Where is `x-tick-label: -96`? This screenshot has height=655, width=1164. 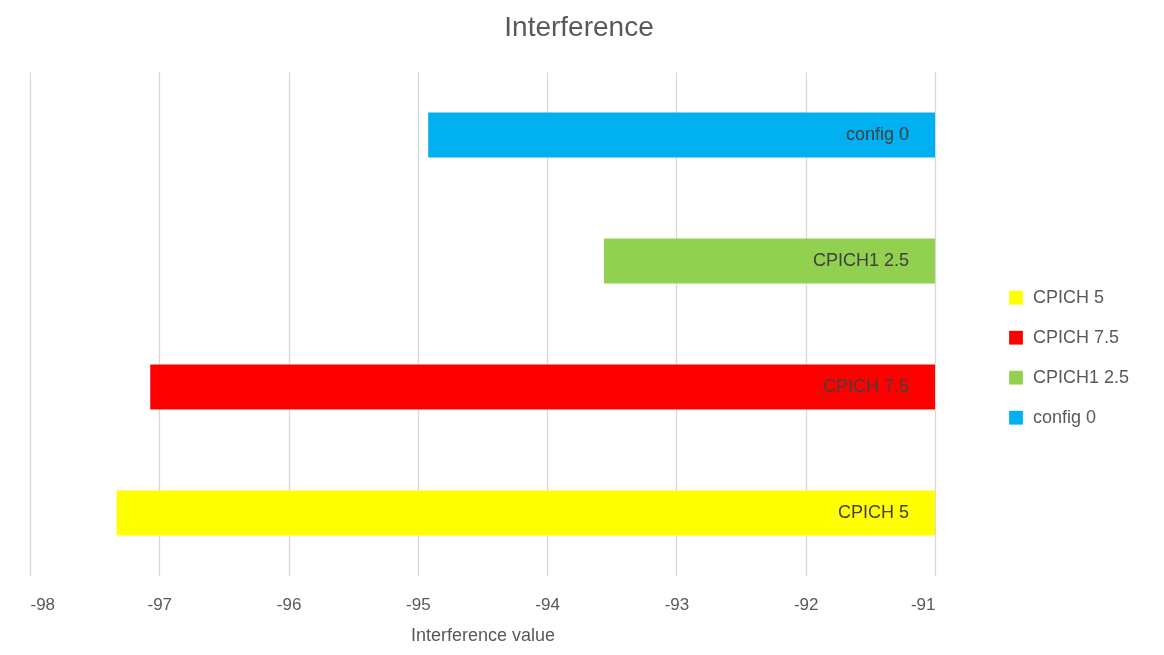 x-tick-label: -96 is located at coordinates (289, 604).